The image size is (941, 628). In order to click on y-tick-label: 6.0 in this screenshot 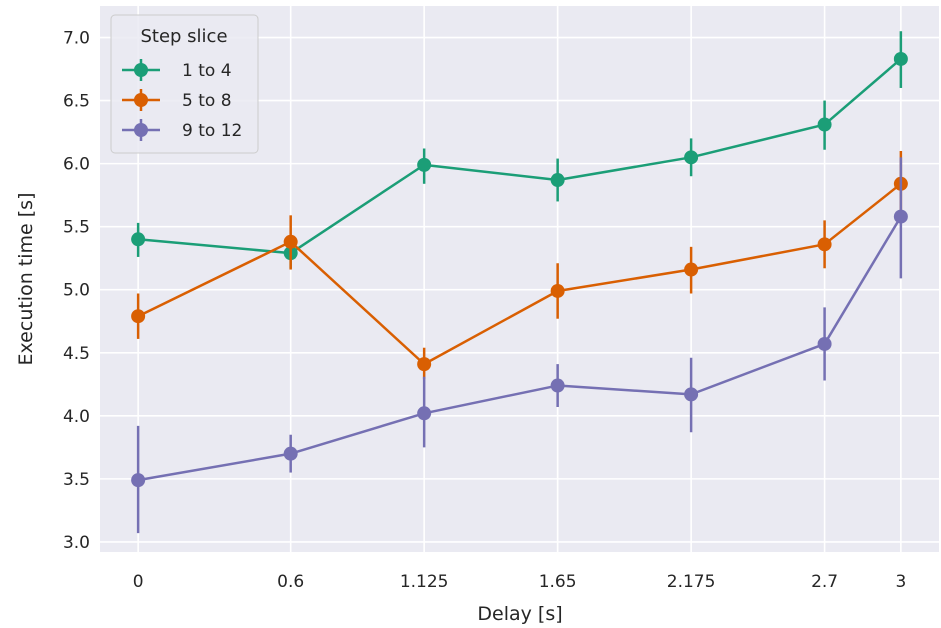, I will do `click(76, 165)`.